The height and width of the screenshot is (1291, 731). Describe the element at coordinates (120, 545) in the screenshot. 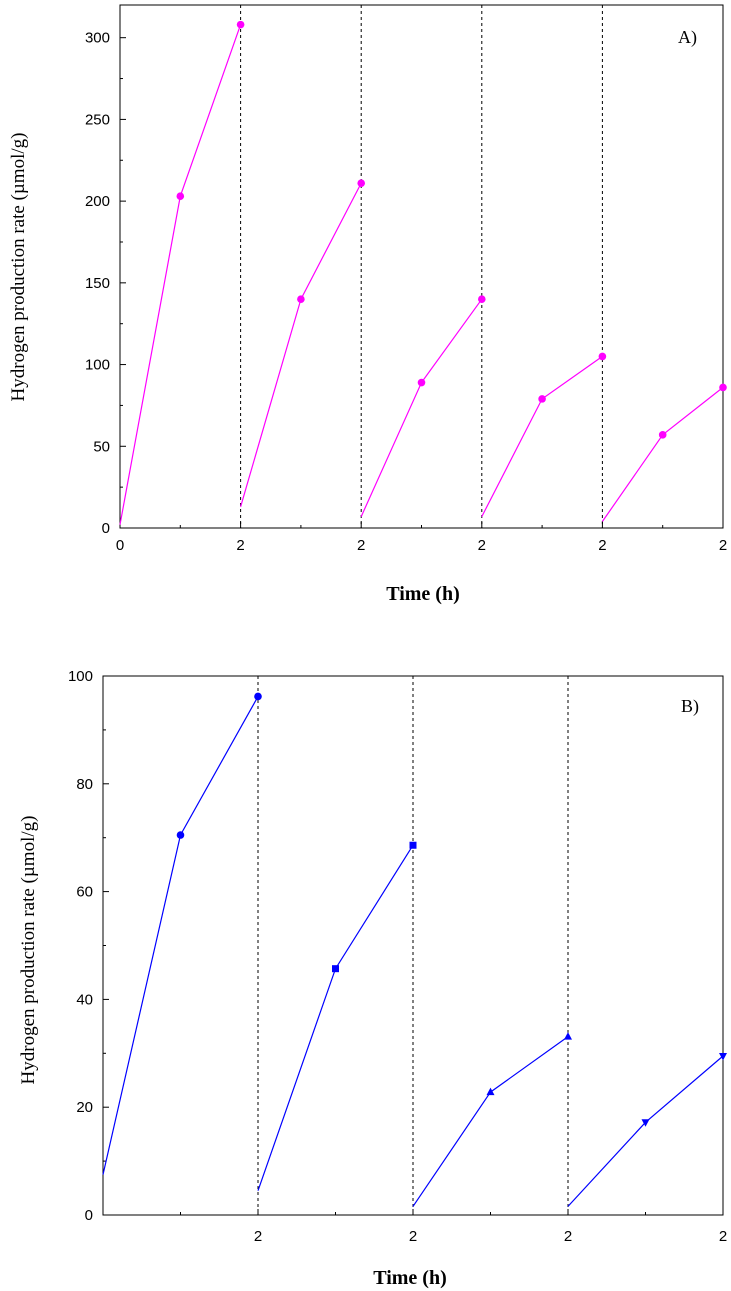

I see `x-tick-label: 0` at that location.